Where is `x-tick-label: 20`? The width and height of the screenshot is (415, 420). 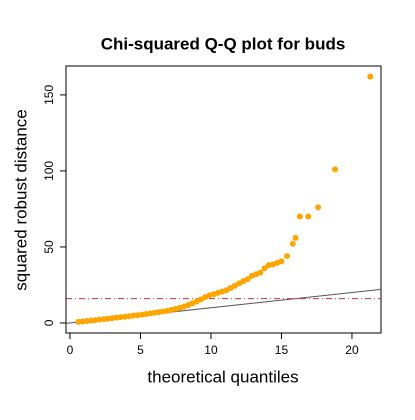 x-tick-label: 20 is located at coordinates (352, 350).